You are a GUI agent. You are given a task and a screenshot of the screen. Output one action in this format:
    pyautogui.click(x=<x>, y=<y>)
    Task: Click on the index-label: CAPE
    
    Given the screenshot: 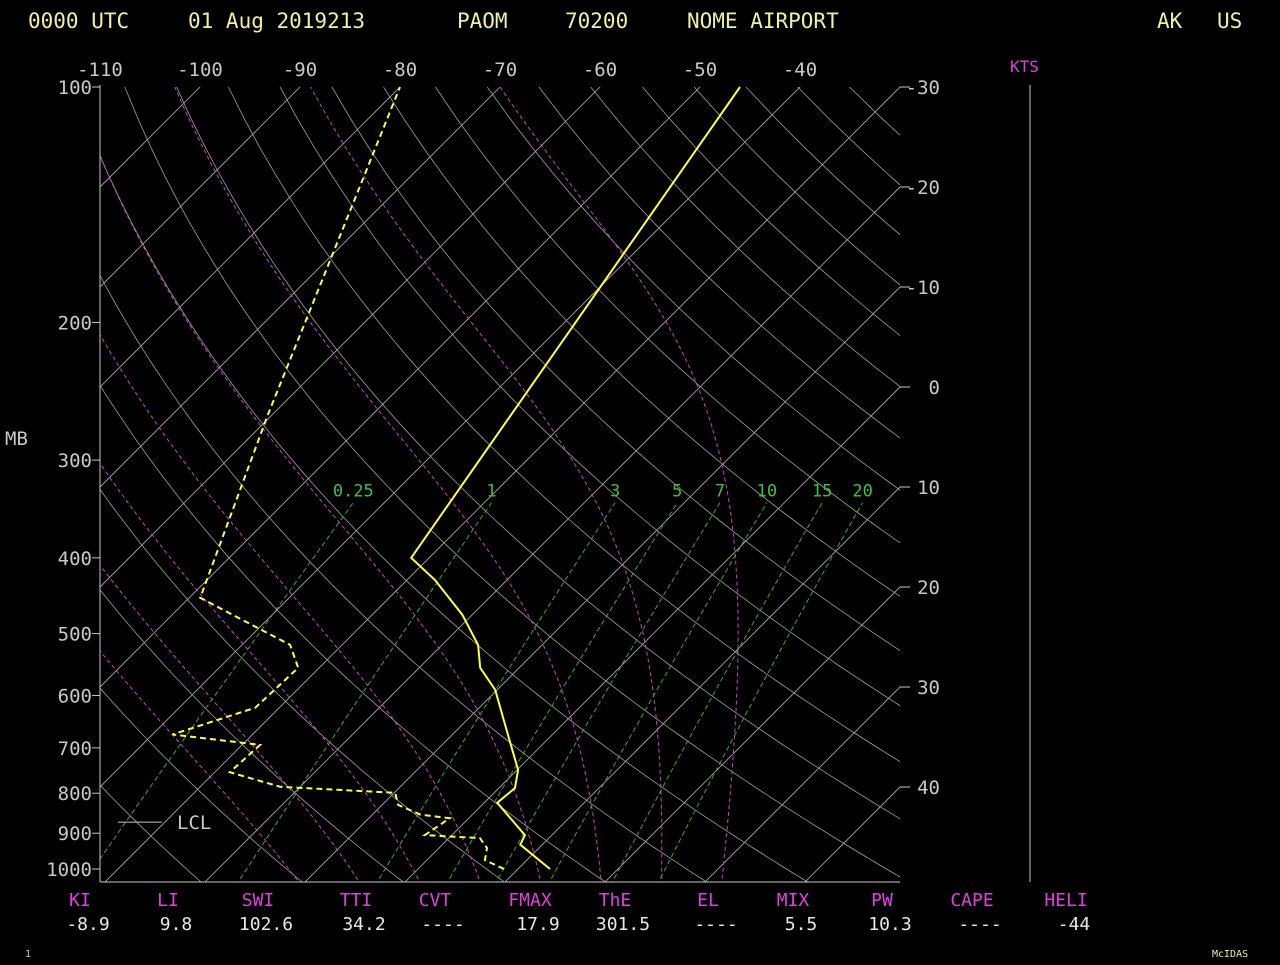 What is the action you would take?
    pyautogui.click(x=971, y=900)
    